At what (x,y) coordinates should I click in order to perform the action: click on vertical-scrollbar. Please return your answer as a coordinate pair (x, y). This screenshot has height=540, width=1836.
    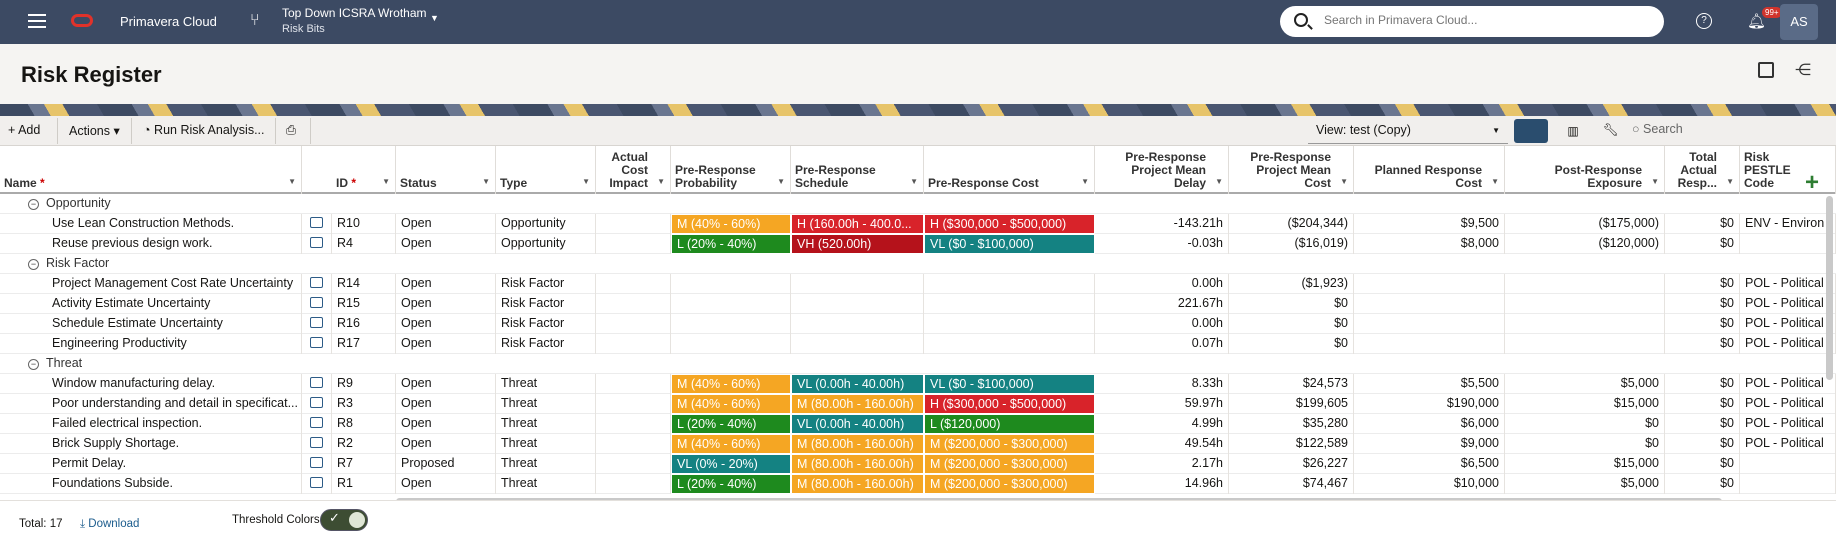
    Looking at the image, I should click on (1829, 288).